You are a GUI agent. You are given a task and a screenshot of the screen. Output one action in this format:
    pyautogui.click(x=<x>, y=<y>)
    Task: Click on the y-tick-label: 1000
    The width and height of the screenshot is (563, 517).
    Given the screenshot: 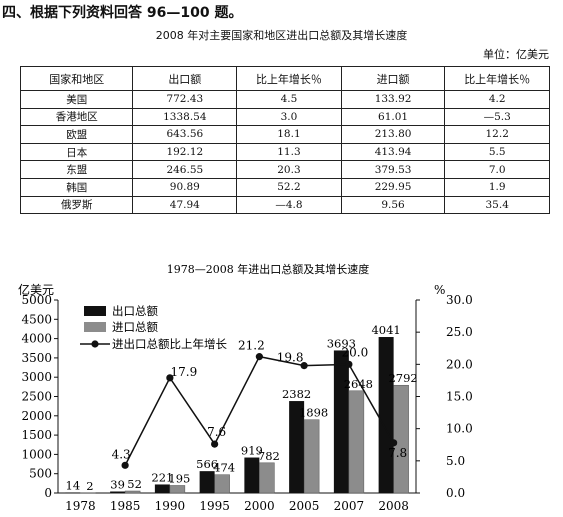 What is the action you would take?
    pyautogui.click(x=36, y=454)
    